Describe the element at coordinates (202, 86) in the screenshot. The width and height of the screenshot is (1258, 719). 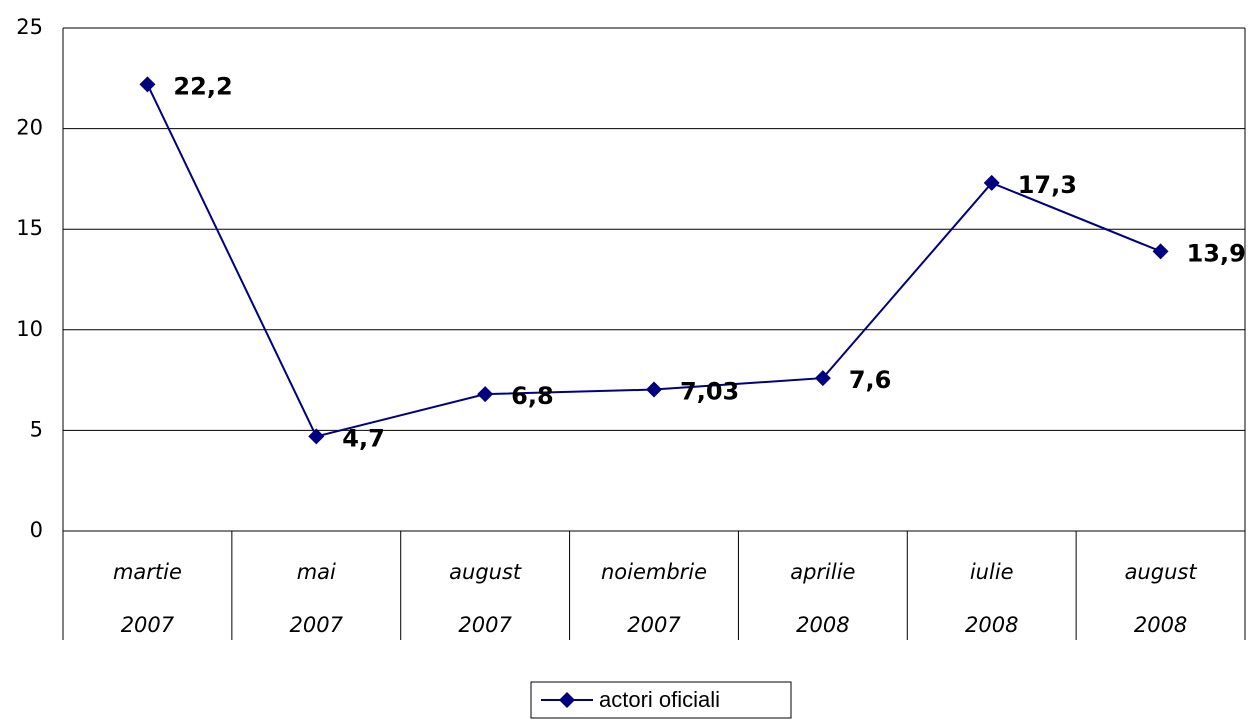
I see `data-label: 22,2` at that location.